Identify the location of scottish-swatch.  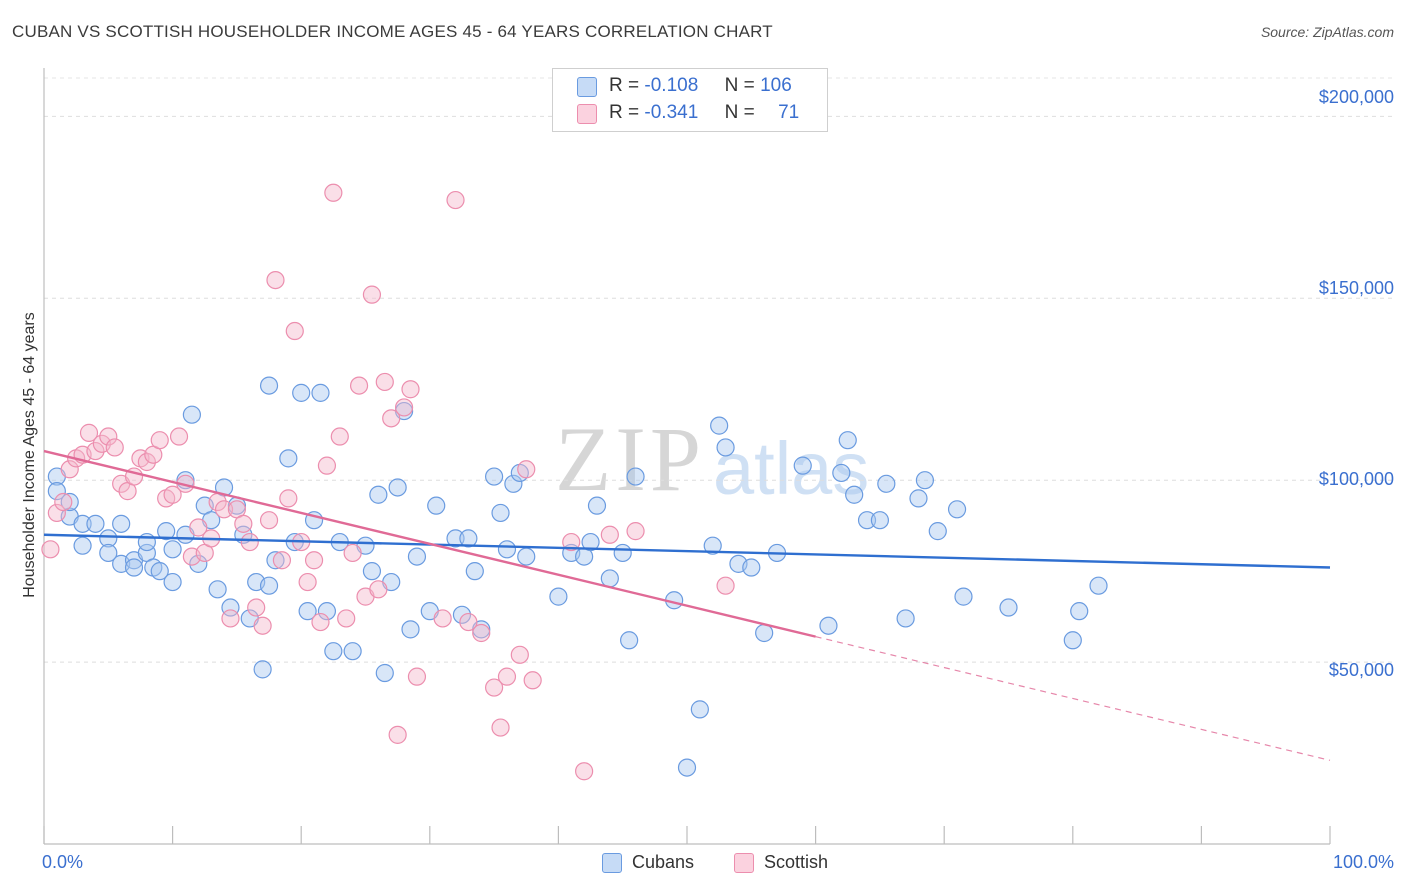
(587, 114).